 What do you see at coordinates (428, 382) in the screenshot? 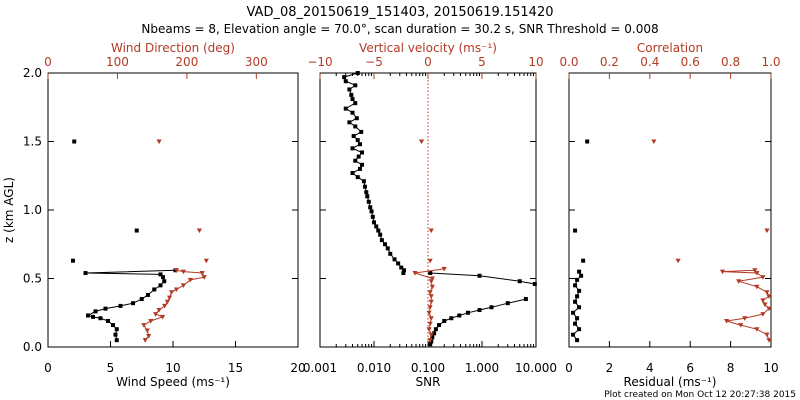
I see `x-axis-label: SNR` at bounding box center [428, 382].